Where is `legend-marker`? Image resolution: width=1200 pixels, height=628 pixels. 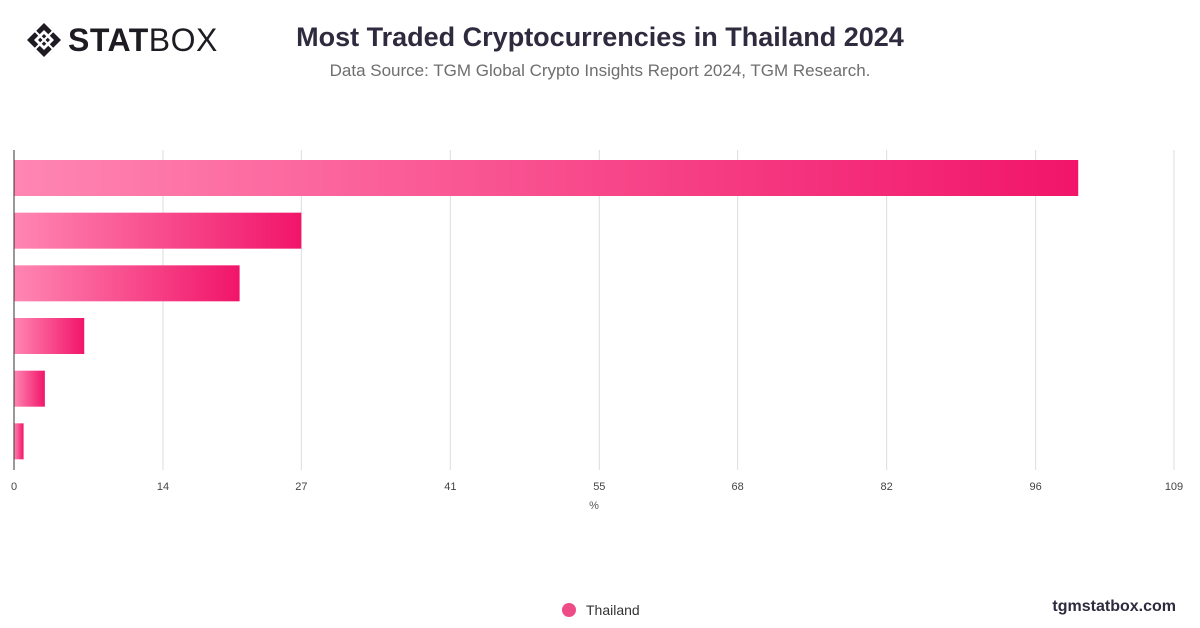
legend-marker is located at coordinates (569, 610).